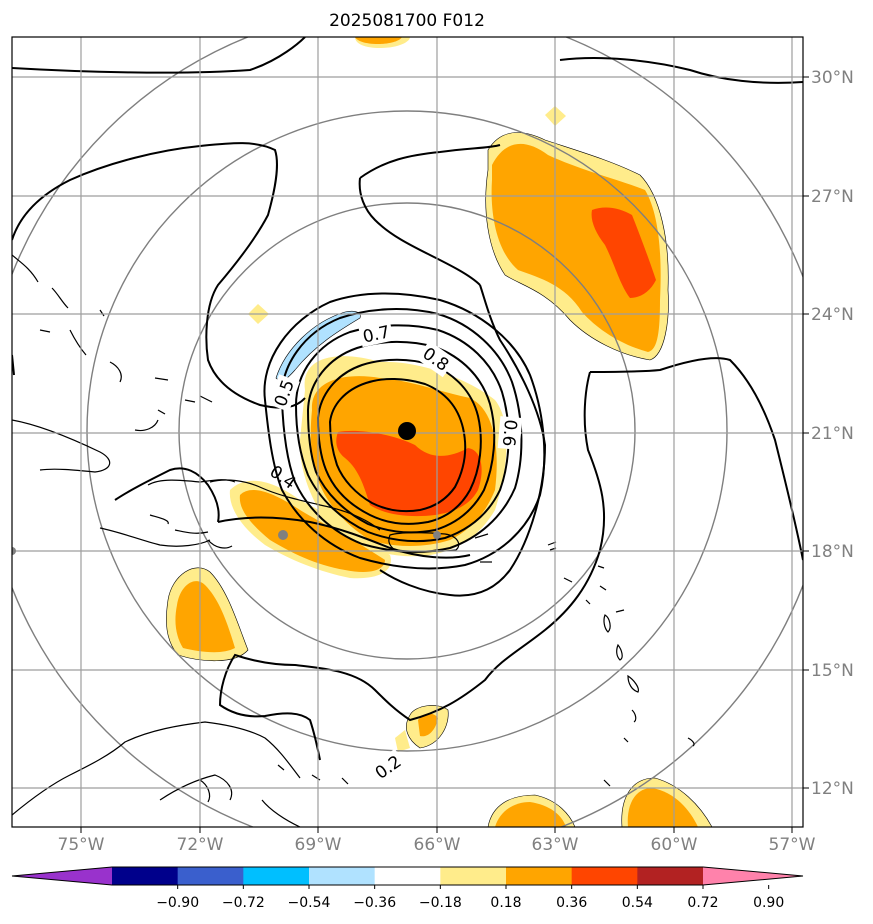 This screenshot has width=873, height=924. What do you see at coordinates (496, 362) in the screenshot?
I see `shading-high` at bounding box center [496, 362].